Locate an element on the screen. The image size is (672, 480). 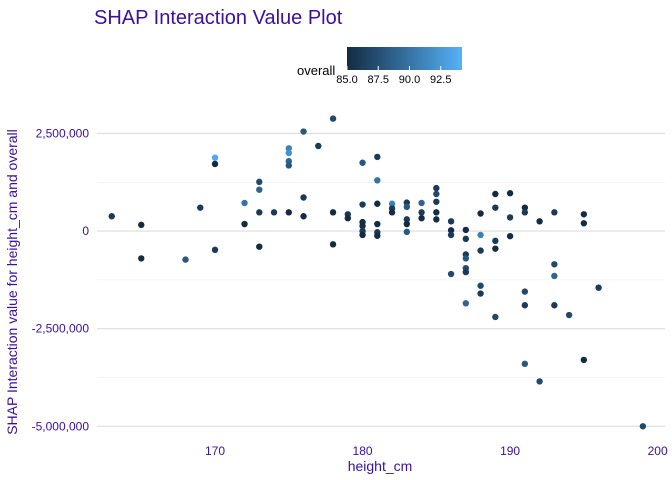
x-axis-title: height_cm is located at coordinates (380, 466).